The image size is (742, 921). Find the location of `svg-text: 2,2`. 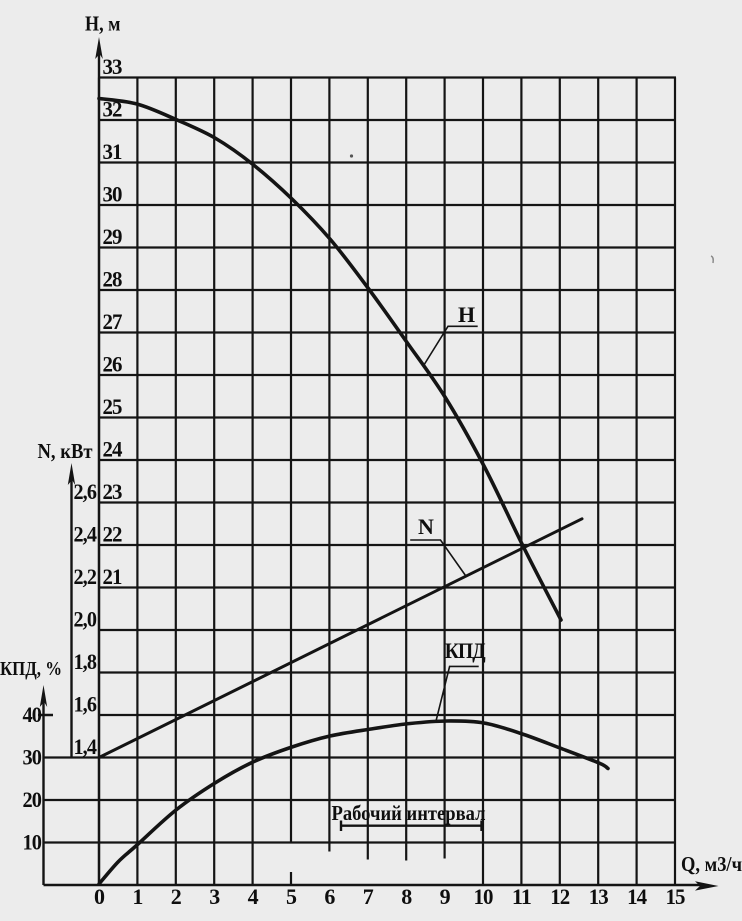

svg-text: 2,2 is located at coordinates (85, 576).